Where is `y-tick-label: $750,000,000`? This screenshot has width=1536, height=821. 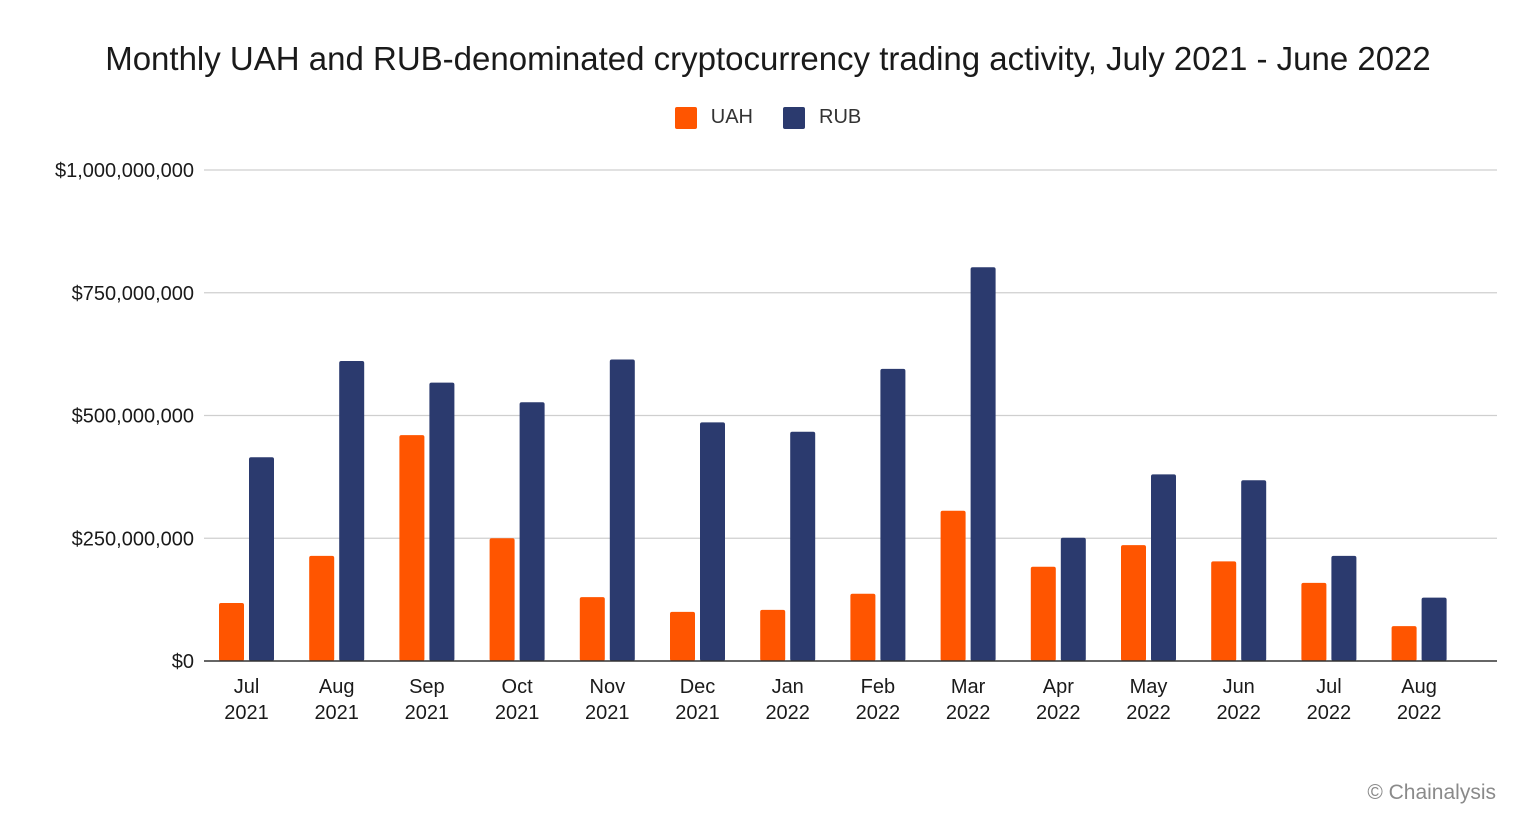
y-tick-label: $750,000,000 is located at coordinates (133, 294).